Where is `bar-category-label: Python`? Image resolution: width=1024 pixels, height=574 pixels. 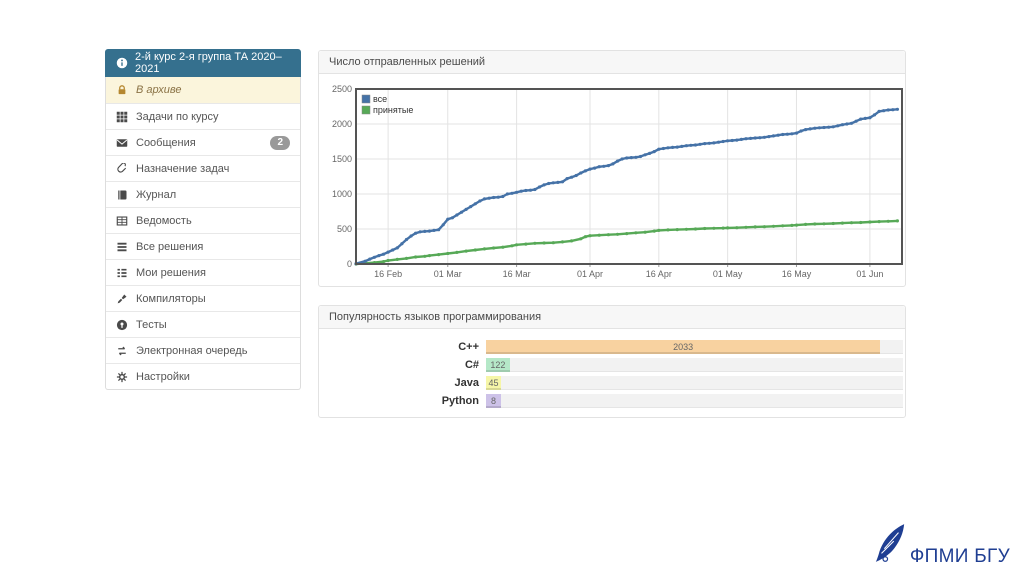
bar-category-label: Python is located at coordinates (460, 401).